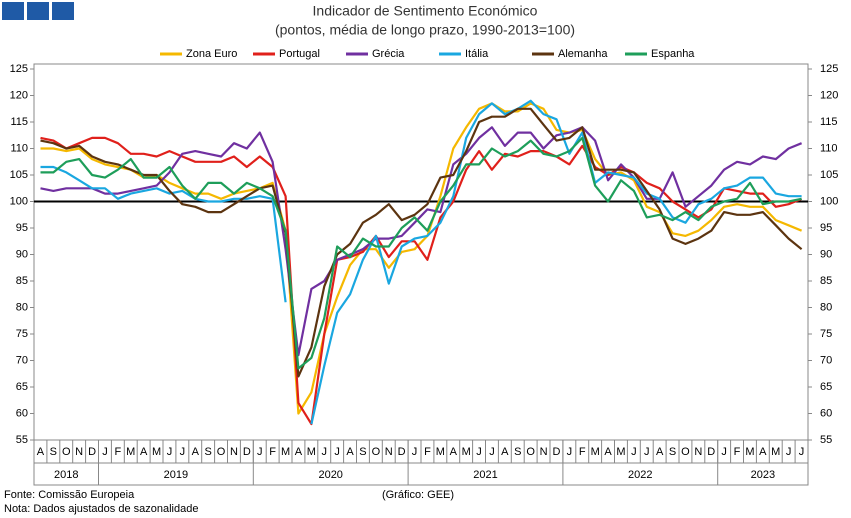 The height and width of the screenshot is (518, 851). I want to click on legend-label: Espanha, so click(673, 54).